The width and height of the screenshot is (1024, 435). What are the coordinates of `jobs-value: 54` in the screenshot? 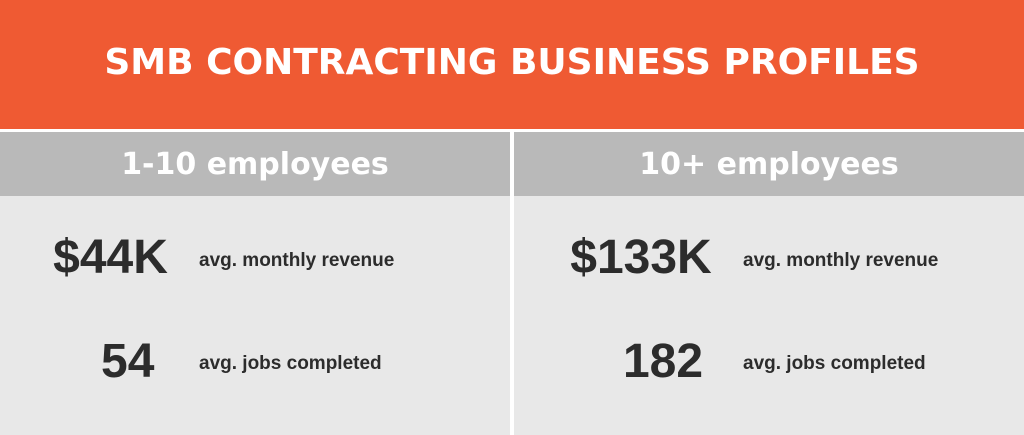 It's located at (128, 361).